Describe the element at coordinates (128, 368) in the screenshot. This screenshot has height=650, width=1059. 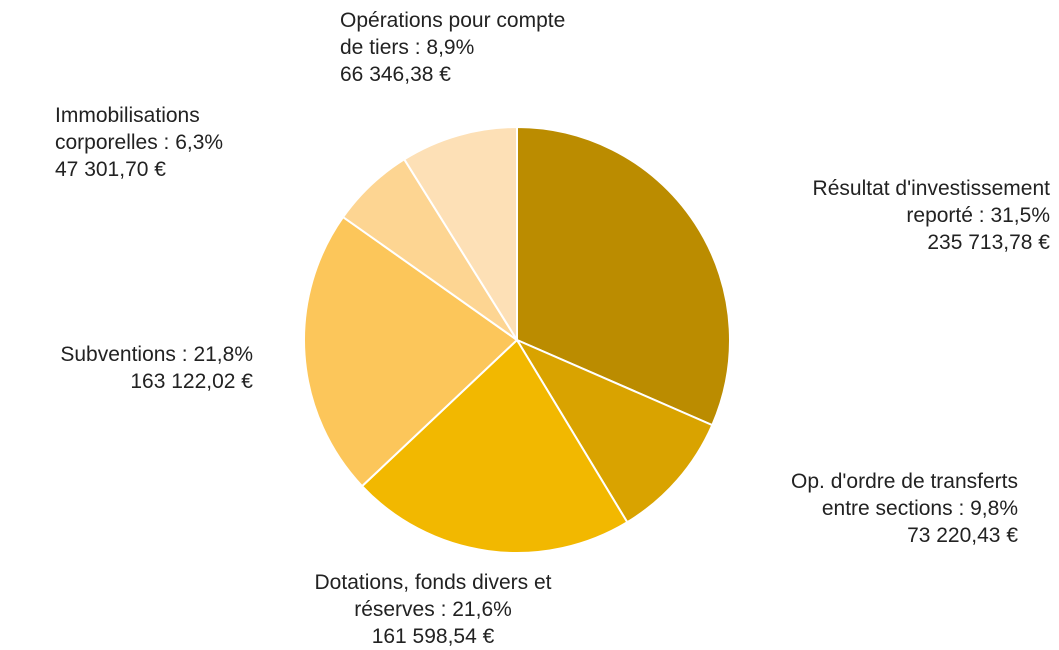
I see `slice-label: Subventions : 21,8% 163 122,02 €` at that location.